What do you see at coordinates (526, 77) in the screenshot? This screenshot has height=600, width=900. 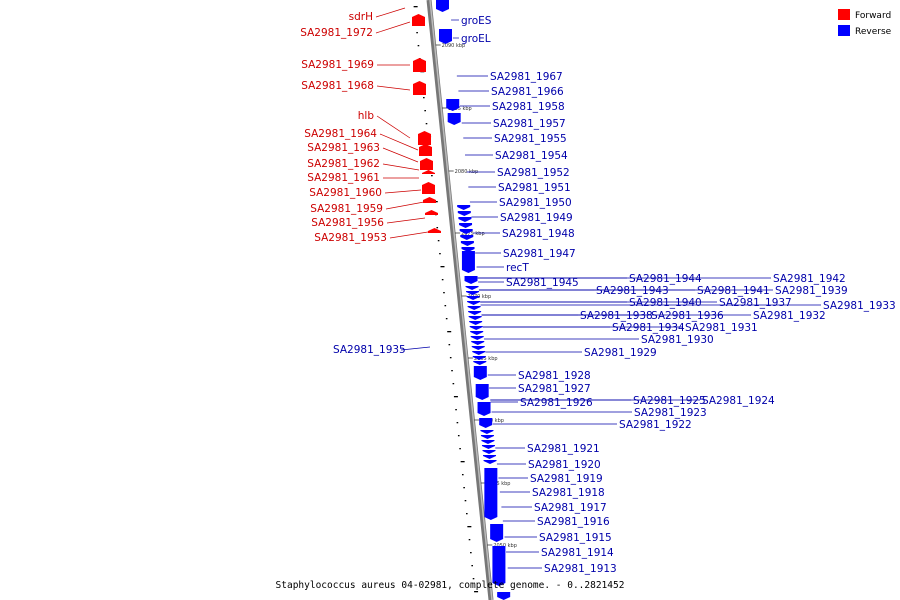 I see `reverse-gene-label: SA2981_1967` at bounding box center [526, 77].